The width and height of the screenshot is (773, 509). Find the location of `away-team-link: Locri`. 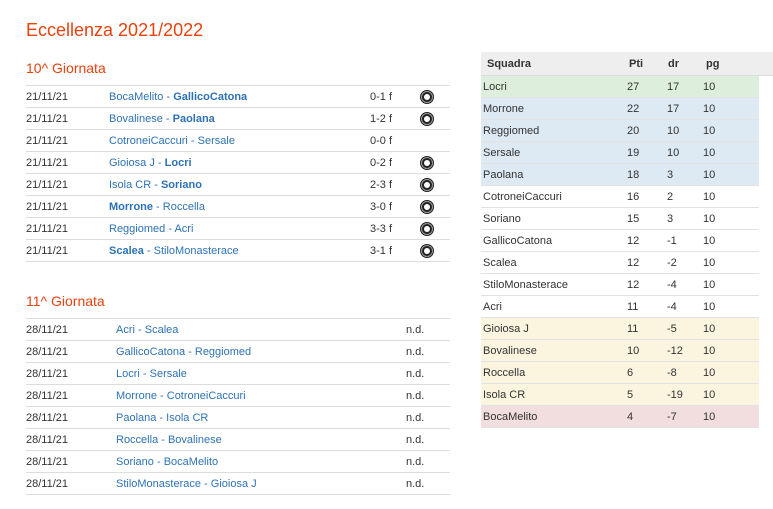

away-team-link: Locri is located at coordinates (178, 162).